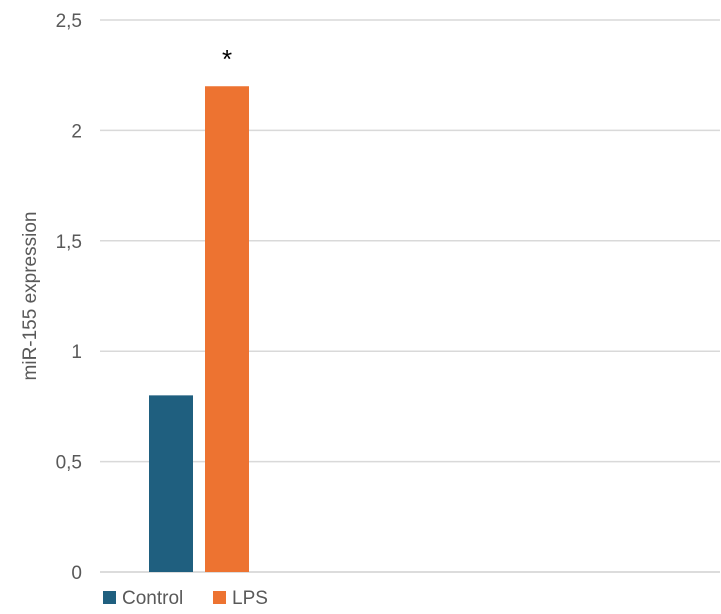  I want to click on bars: *, so click(199, 308).